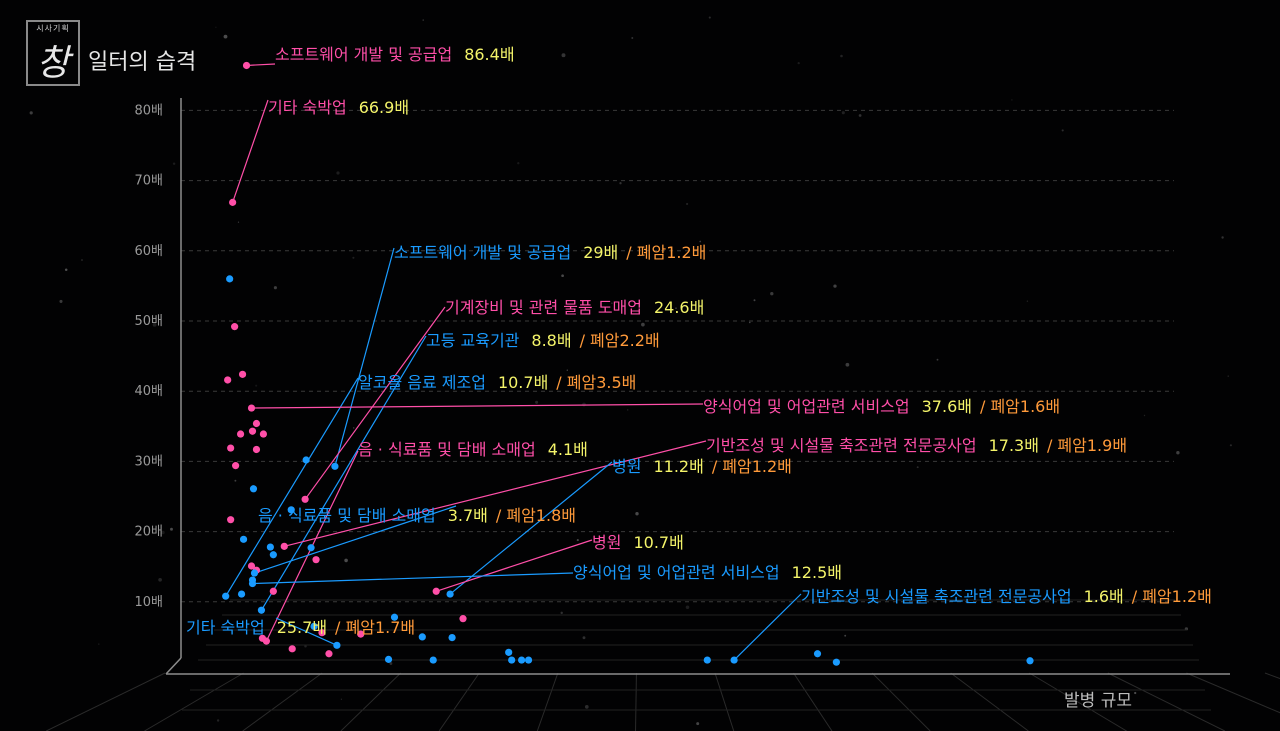  What do you see at coordinates (225, 627) in the screenshot?
I see `annotation-name: 기타 숙박업` at bounding box center [225, 627].